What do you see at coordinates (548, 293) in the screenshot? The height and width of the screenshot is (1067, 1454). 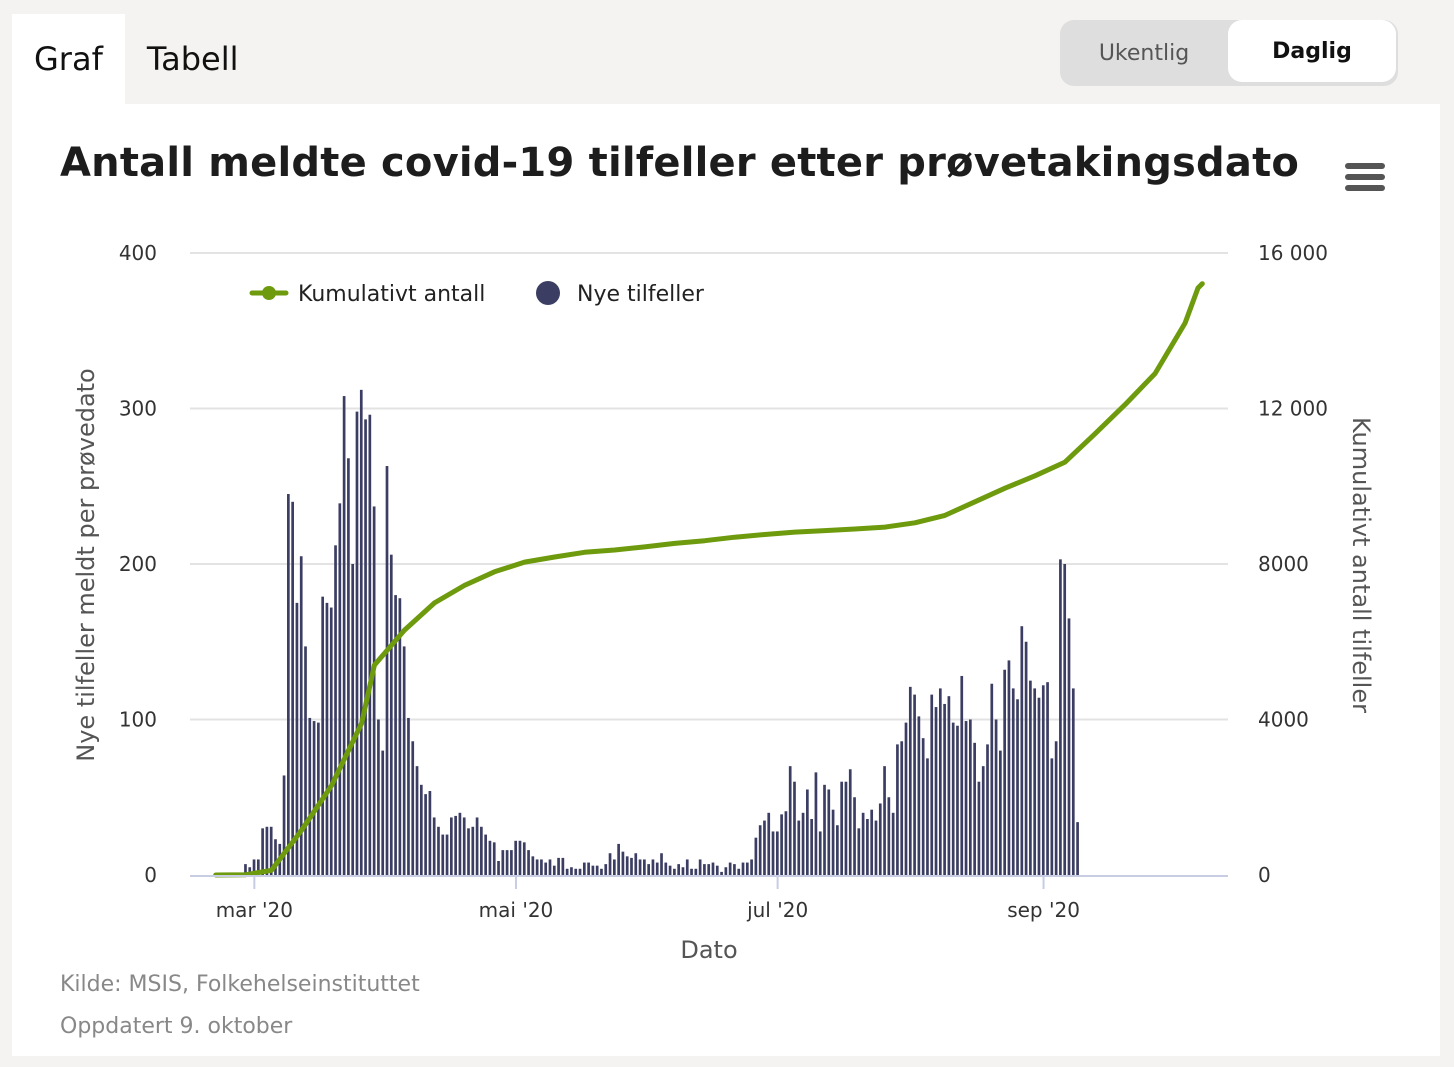 I see `legend-bar-marker` at bounding box center [548, 293].